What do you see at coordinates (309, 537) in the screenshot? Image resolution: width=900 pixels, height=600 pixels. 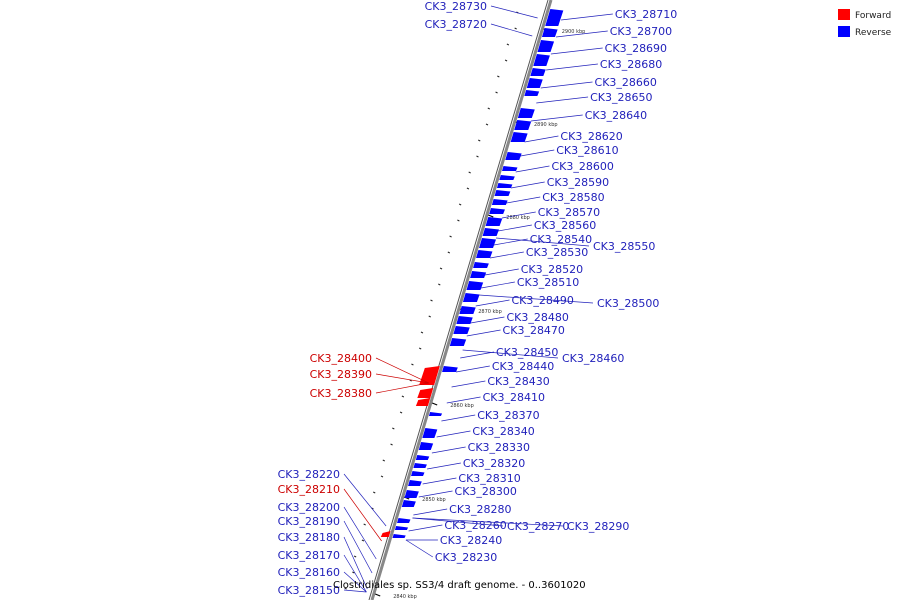 I see `gene-label-reverse: CK3_28180` at bounding box center [309, 537].